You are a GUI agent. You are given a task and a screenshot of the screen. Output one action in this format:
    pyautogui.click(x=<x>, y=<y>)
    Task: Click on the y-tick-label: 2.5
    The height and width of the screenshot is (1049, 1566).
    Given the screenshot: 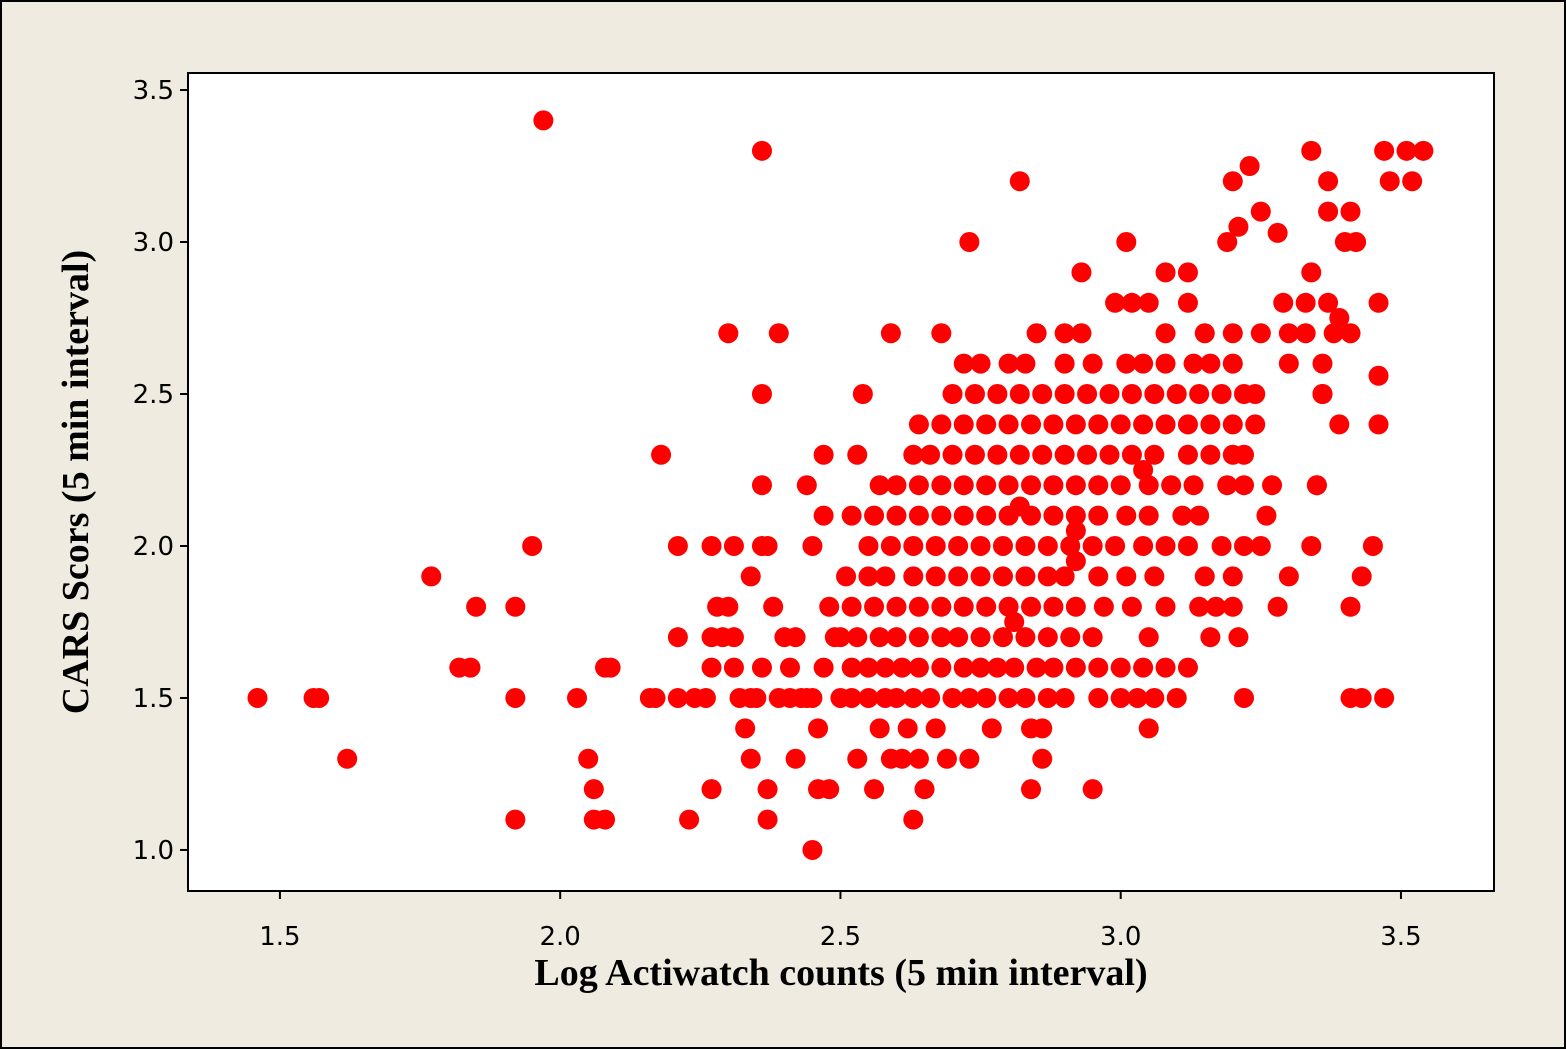 What is the action you would take?
    pyautogui.click(x=153, y=395)
    